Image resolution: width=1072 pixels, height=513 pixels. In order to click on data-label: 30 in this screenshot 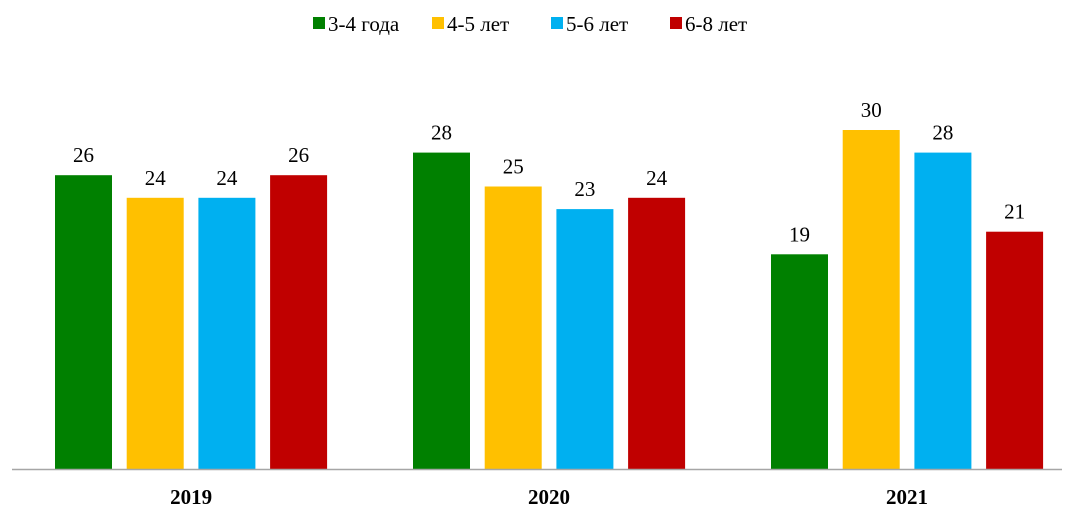, I will do `click(871, 110)`.